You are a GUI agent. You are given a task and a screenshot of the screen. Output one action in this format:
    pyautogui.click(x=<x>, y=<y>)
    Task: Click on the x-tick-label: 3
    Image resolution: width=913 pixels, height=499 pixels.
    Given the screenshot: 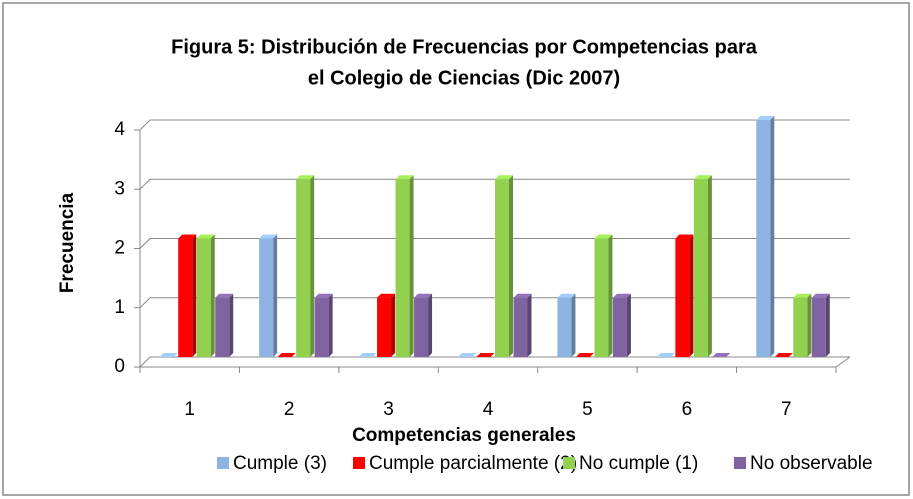 What is the action you would take?
    pyautogui.click(x=388, y=409)
    